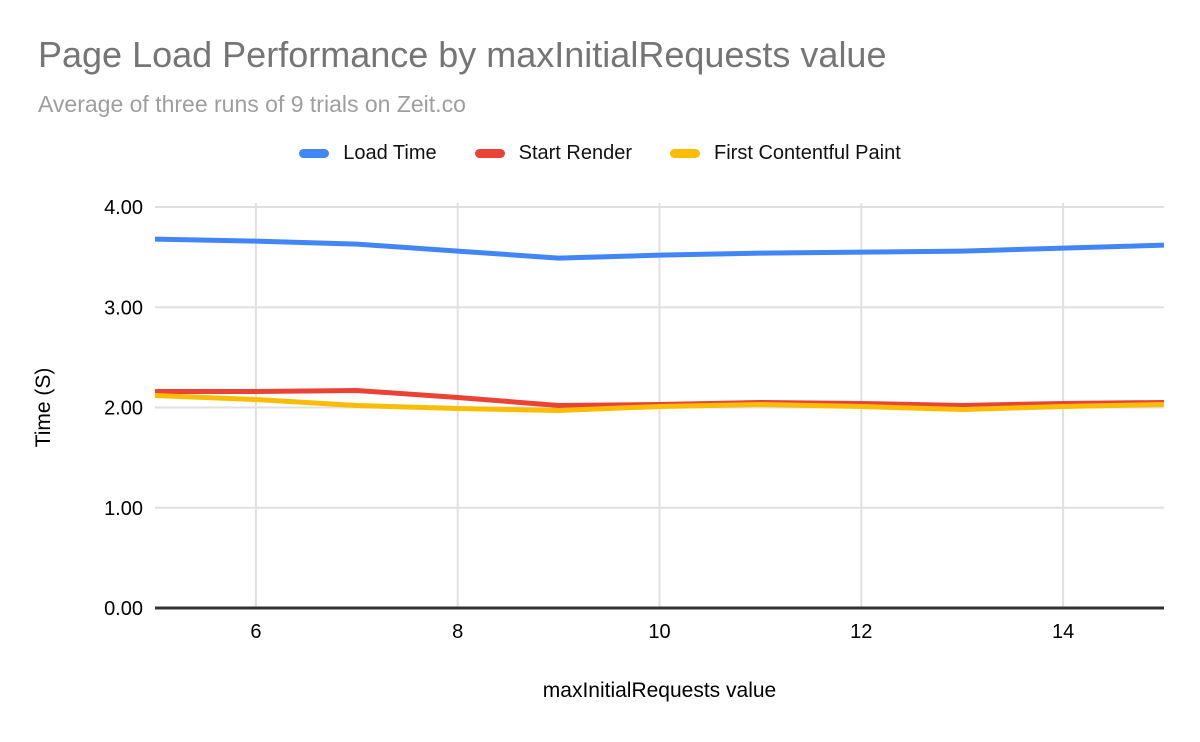 This screenshot has height=742, width=1200. I want to click on y-tick-label: 1.00, so click(123, 509).